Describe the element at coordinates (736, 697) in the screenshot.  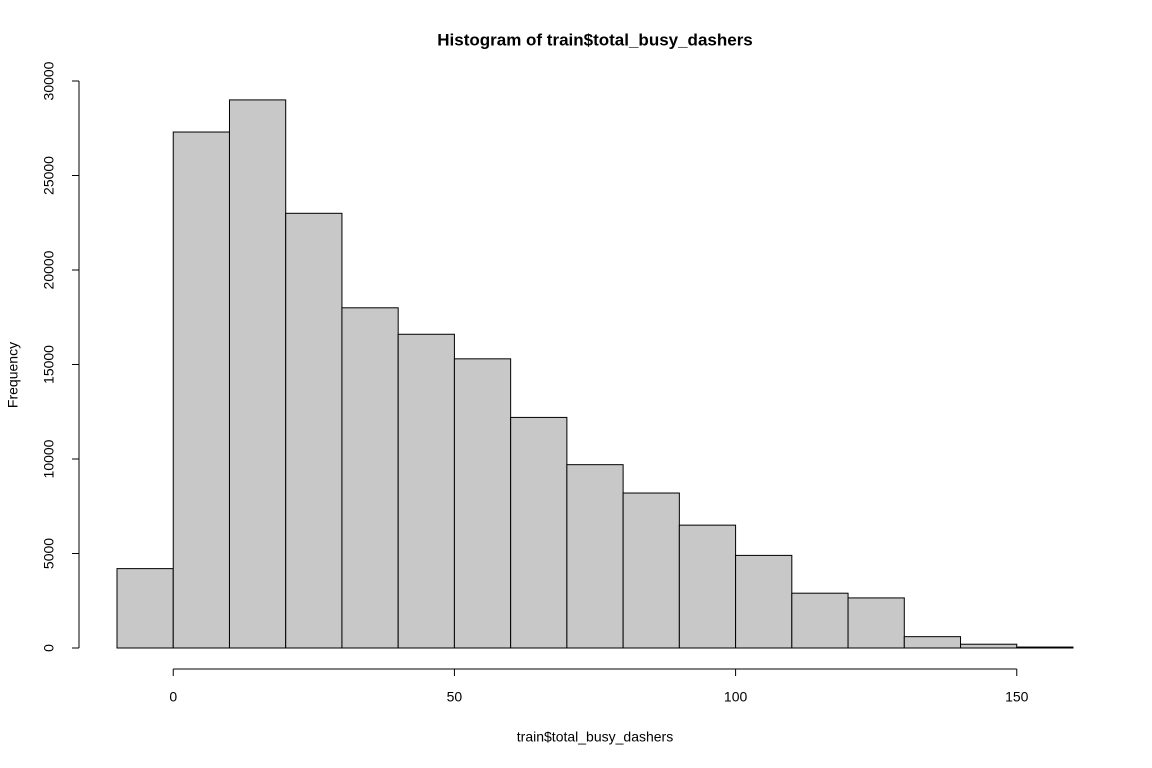
I see `x-tick-label: 100` at that location.